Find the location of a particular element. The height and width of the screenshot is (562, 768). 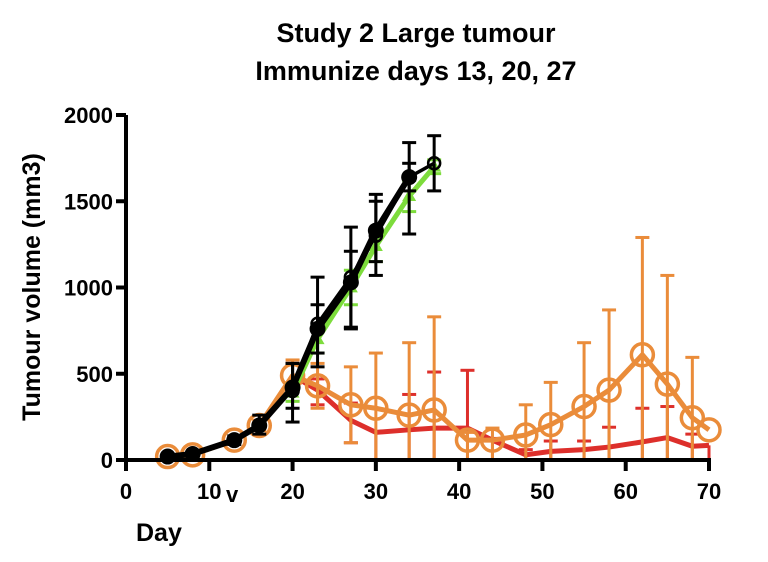

y-tick-label: 1500 is located at coordinates (88, 201).